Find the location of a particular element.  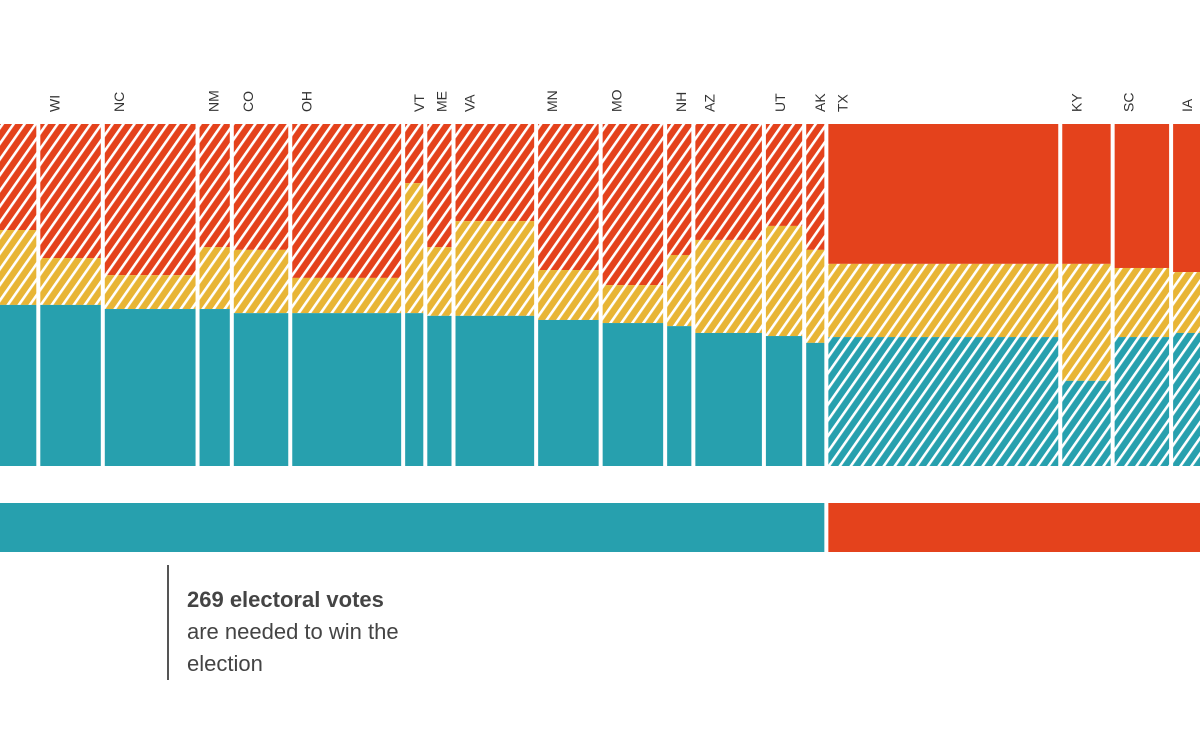

state-column-ky is located at coordinates (1086, 295).